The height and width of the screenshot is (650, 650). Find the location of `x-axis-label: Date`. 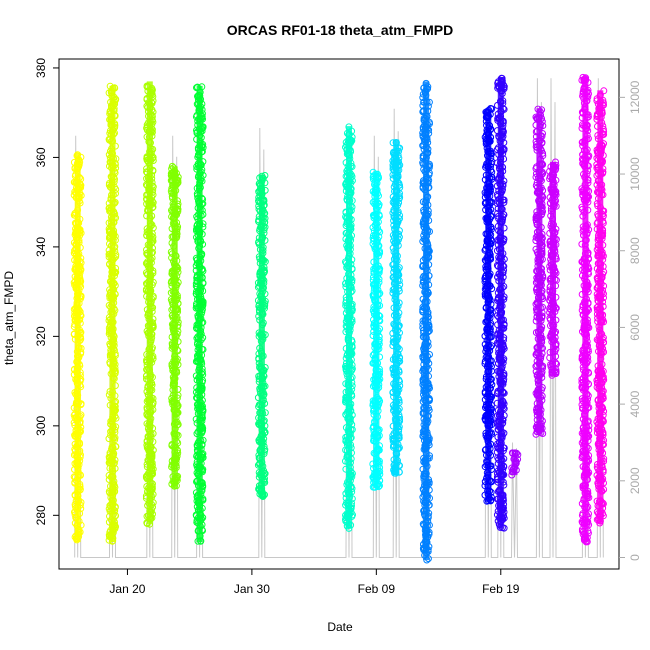

x-axis-label: Date is located at coordinates (340, 627).